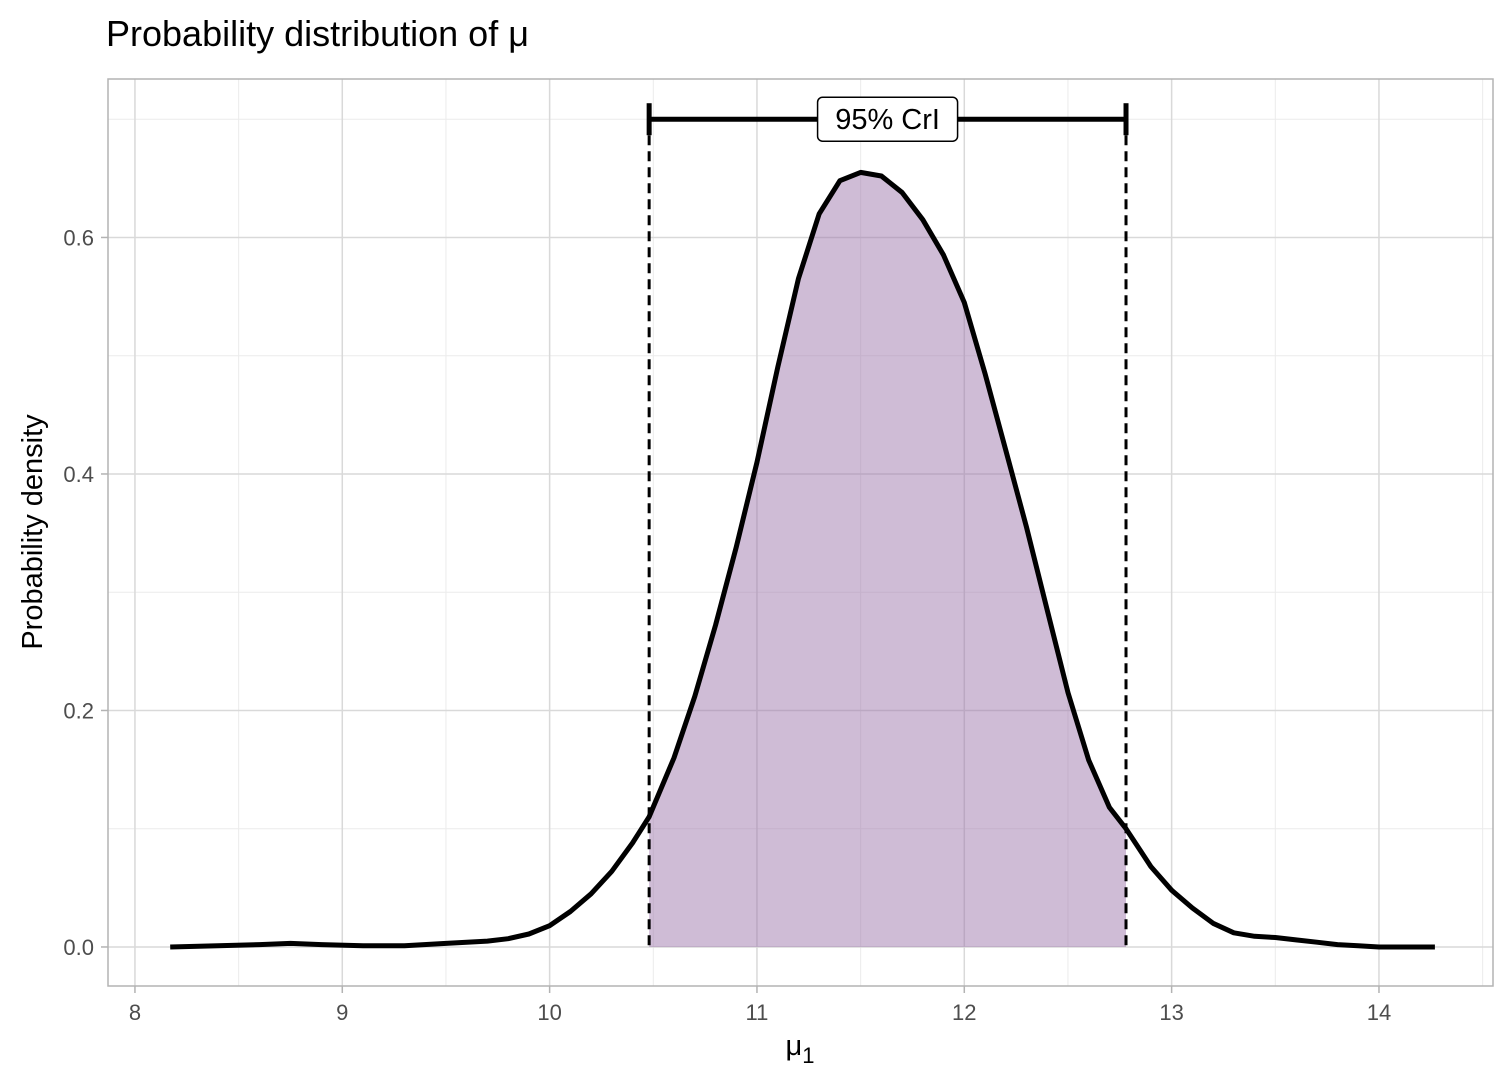 The image size is (1512, 1080). I want to click on x-tick-label: 13, so click(1171, 1012).